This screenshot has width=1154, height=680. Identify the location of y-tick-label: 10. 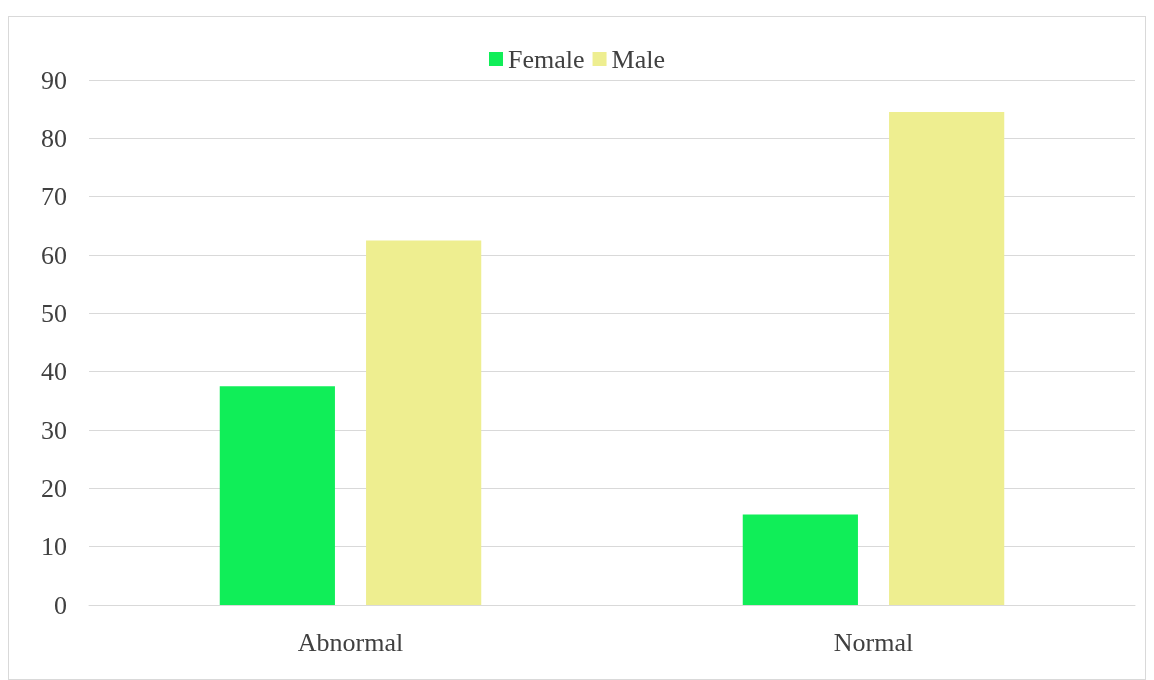
(54, 547).